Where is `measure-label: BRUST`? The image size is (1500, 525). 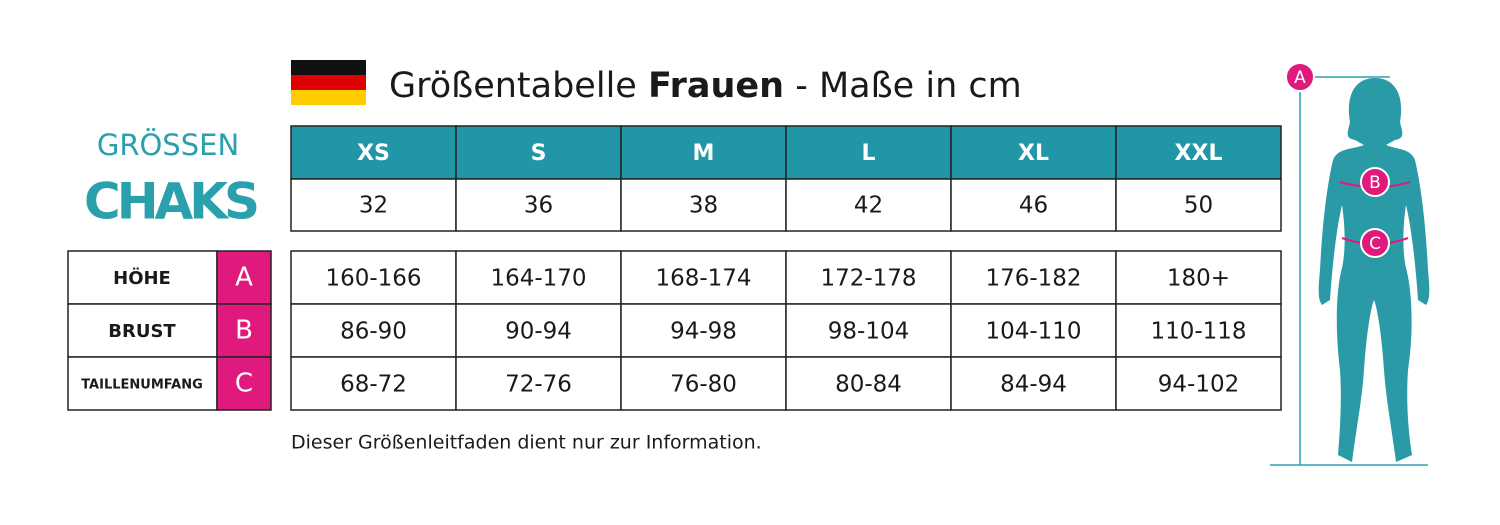 measure-label: BRUST is located at coordinates (142, 331).